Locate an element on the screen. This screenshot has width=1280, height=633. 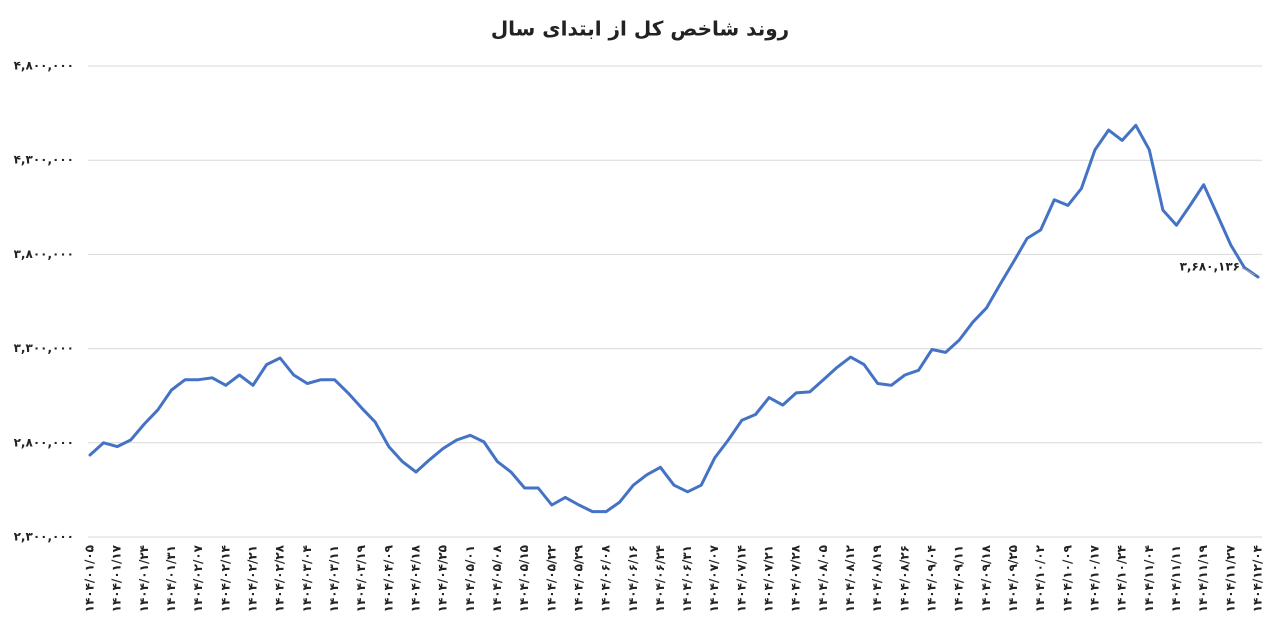
data-label: ۳,۶۸۰,۱۳۶ is located at coordinates (1210, 266).